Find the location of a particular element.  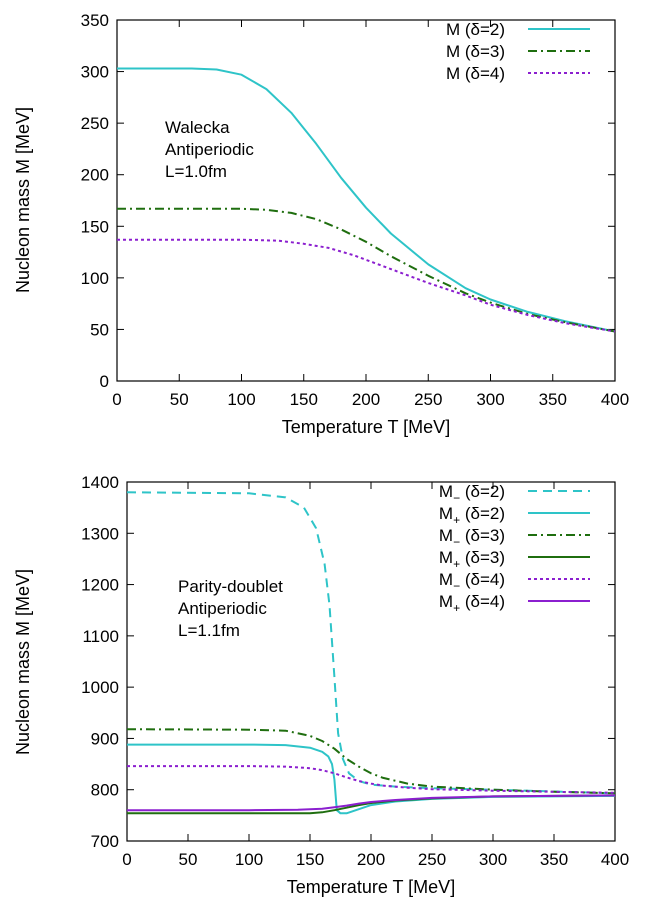

y-tick-label: 1000 is located at coordinates (100, 687).